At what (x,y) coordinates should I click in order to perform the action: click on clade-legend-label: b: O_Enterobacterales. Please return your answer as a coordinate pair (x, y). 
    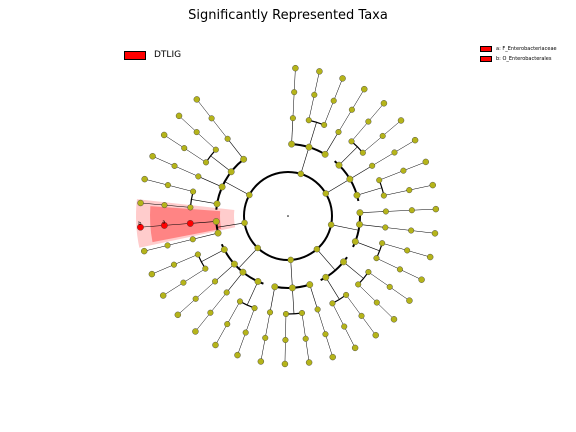
    Looking at the image, I should click on (524, 59).